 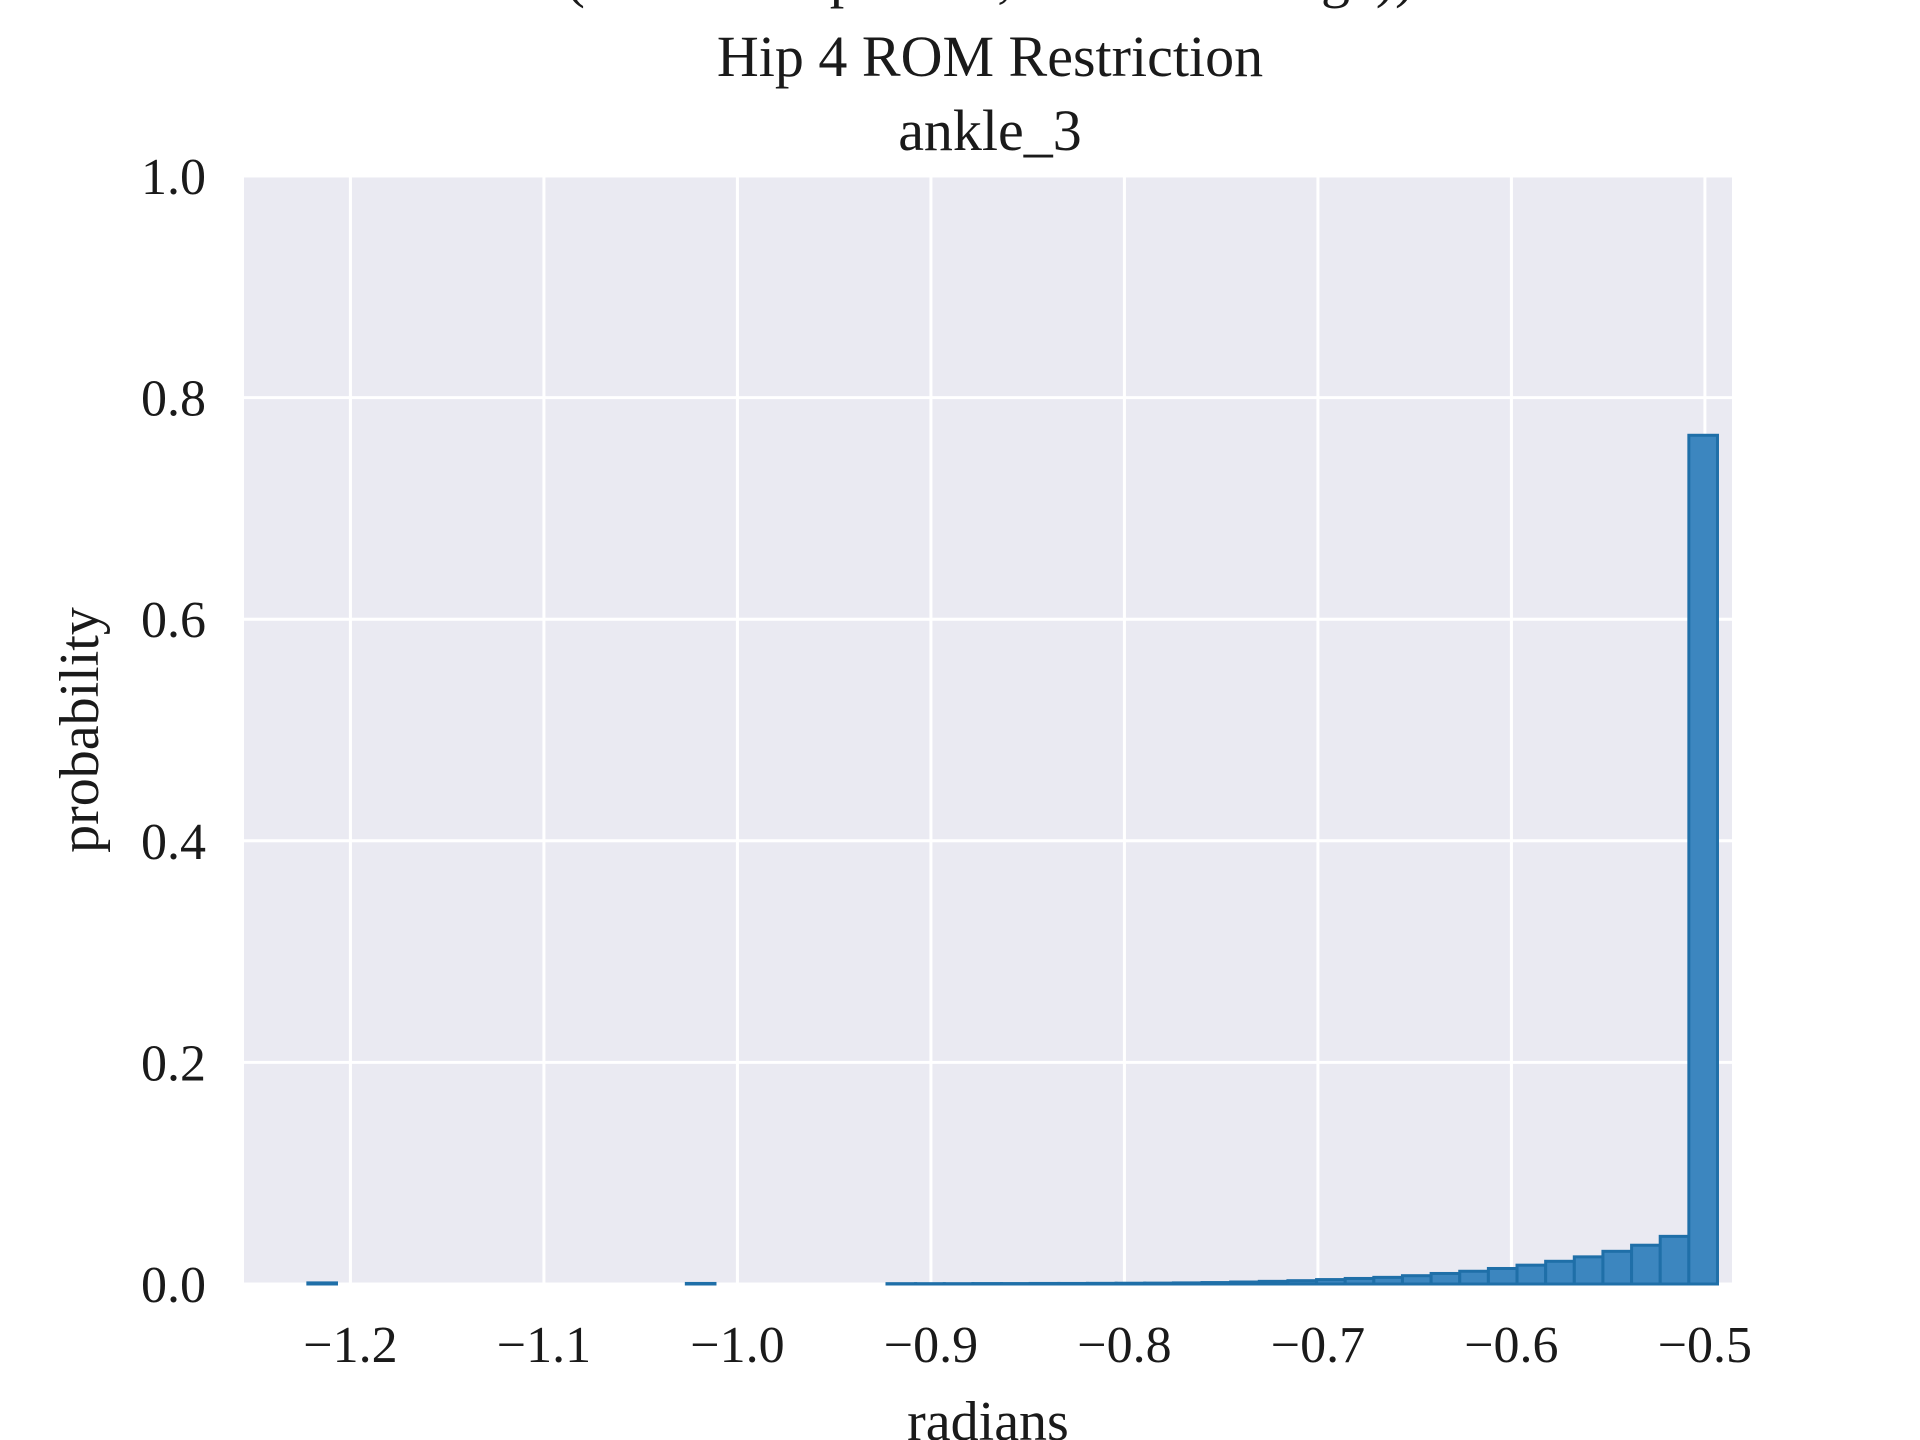 I want to click on title-line-1: (retain NN params, discard storage)), so click(x=990, y=4).